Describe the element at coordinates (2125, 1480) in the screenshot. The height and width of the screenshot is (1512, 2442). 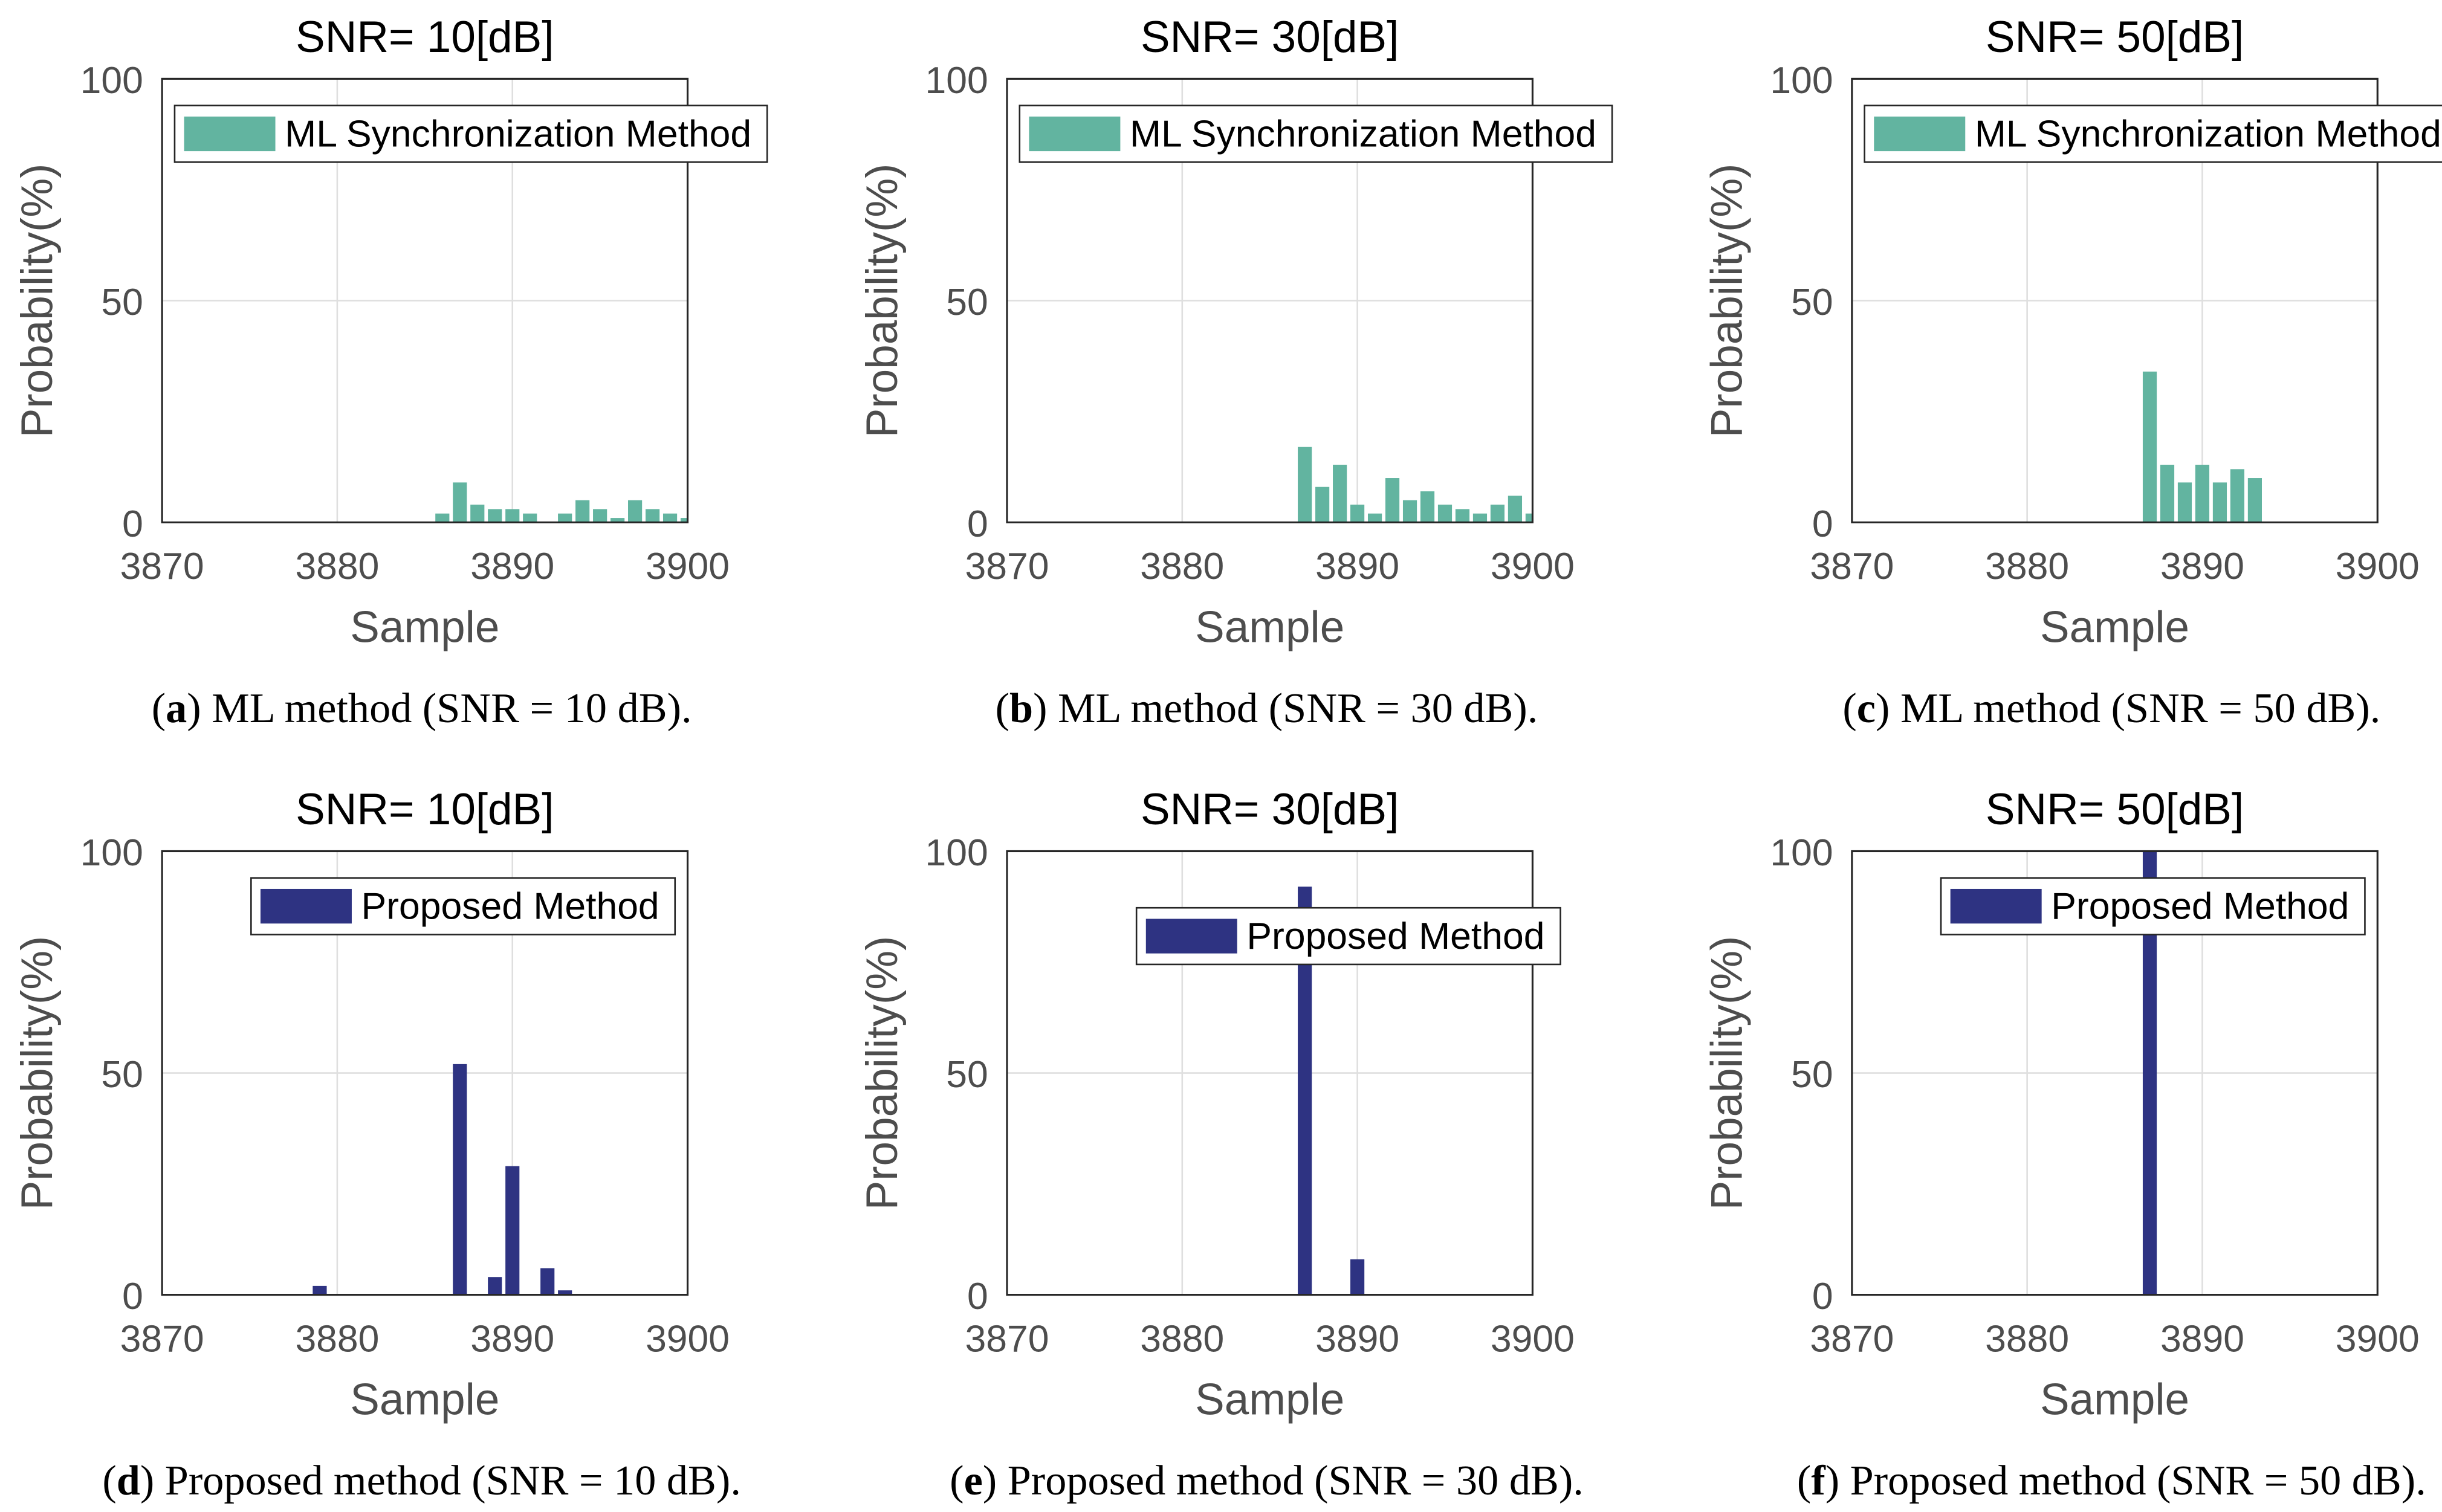
I see `caption-part: ) Proposed method (SNR = 50 dB).` at that location.